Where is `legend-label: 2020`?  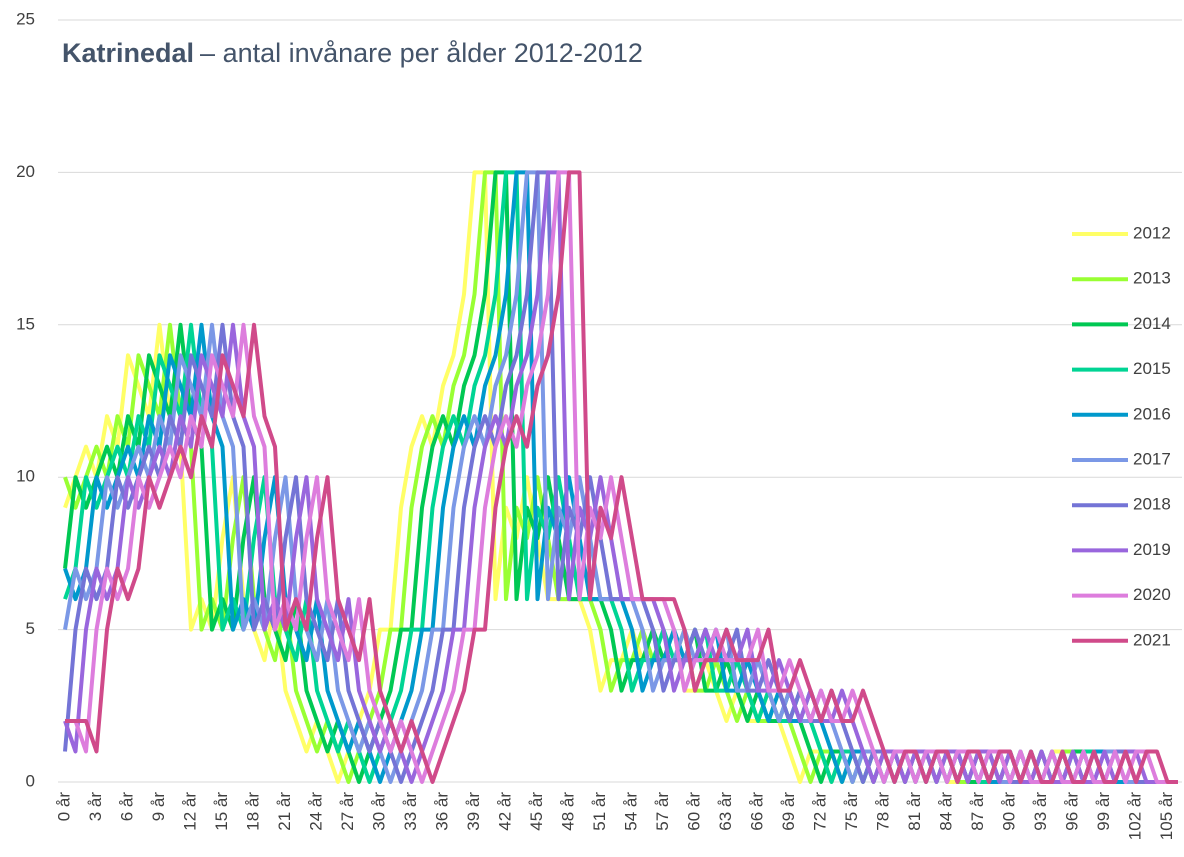
legend-label: 2020 is located at coordinates (1152, 594).